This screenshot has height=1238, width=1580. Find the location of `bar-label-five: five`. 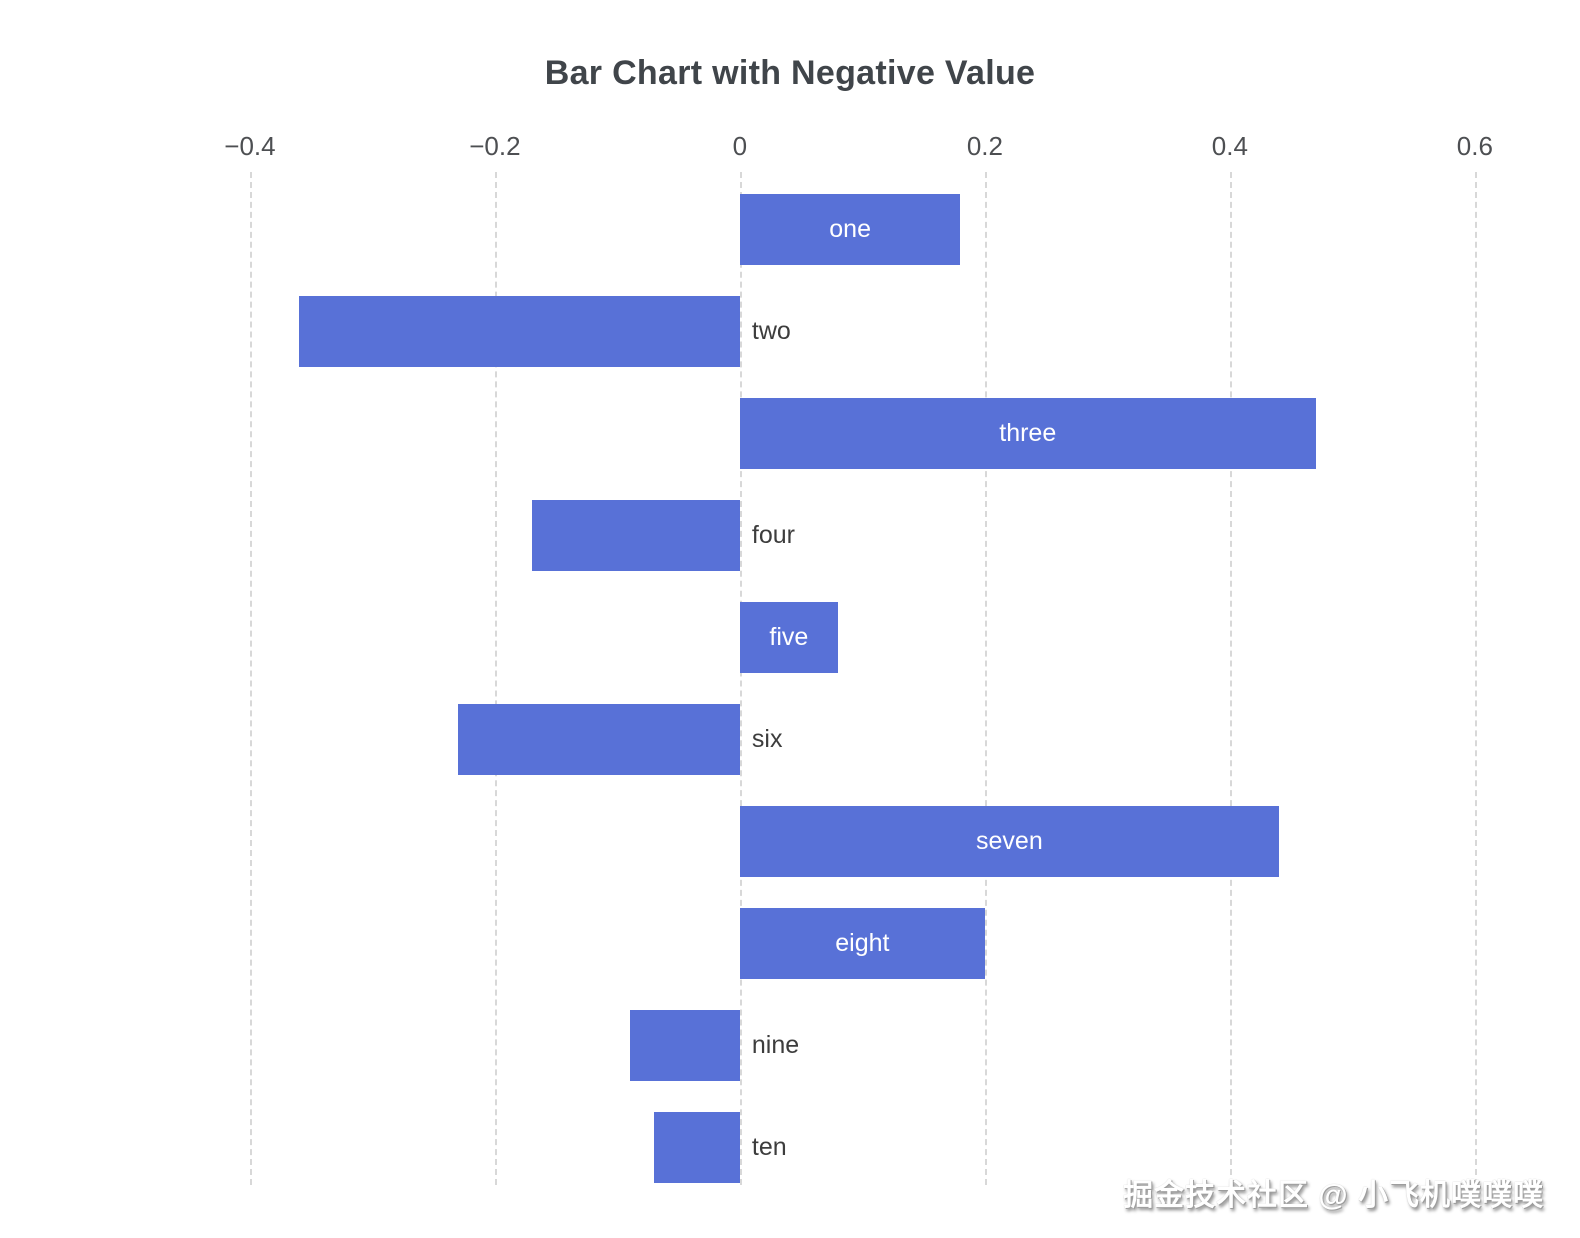

bar-label-five: five is located at coordinates (789, 637).